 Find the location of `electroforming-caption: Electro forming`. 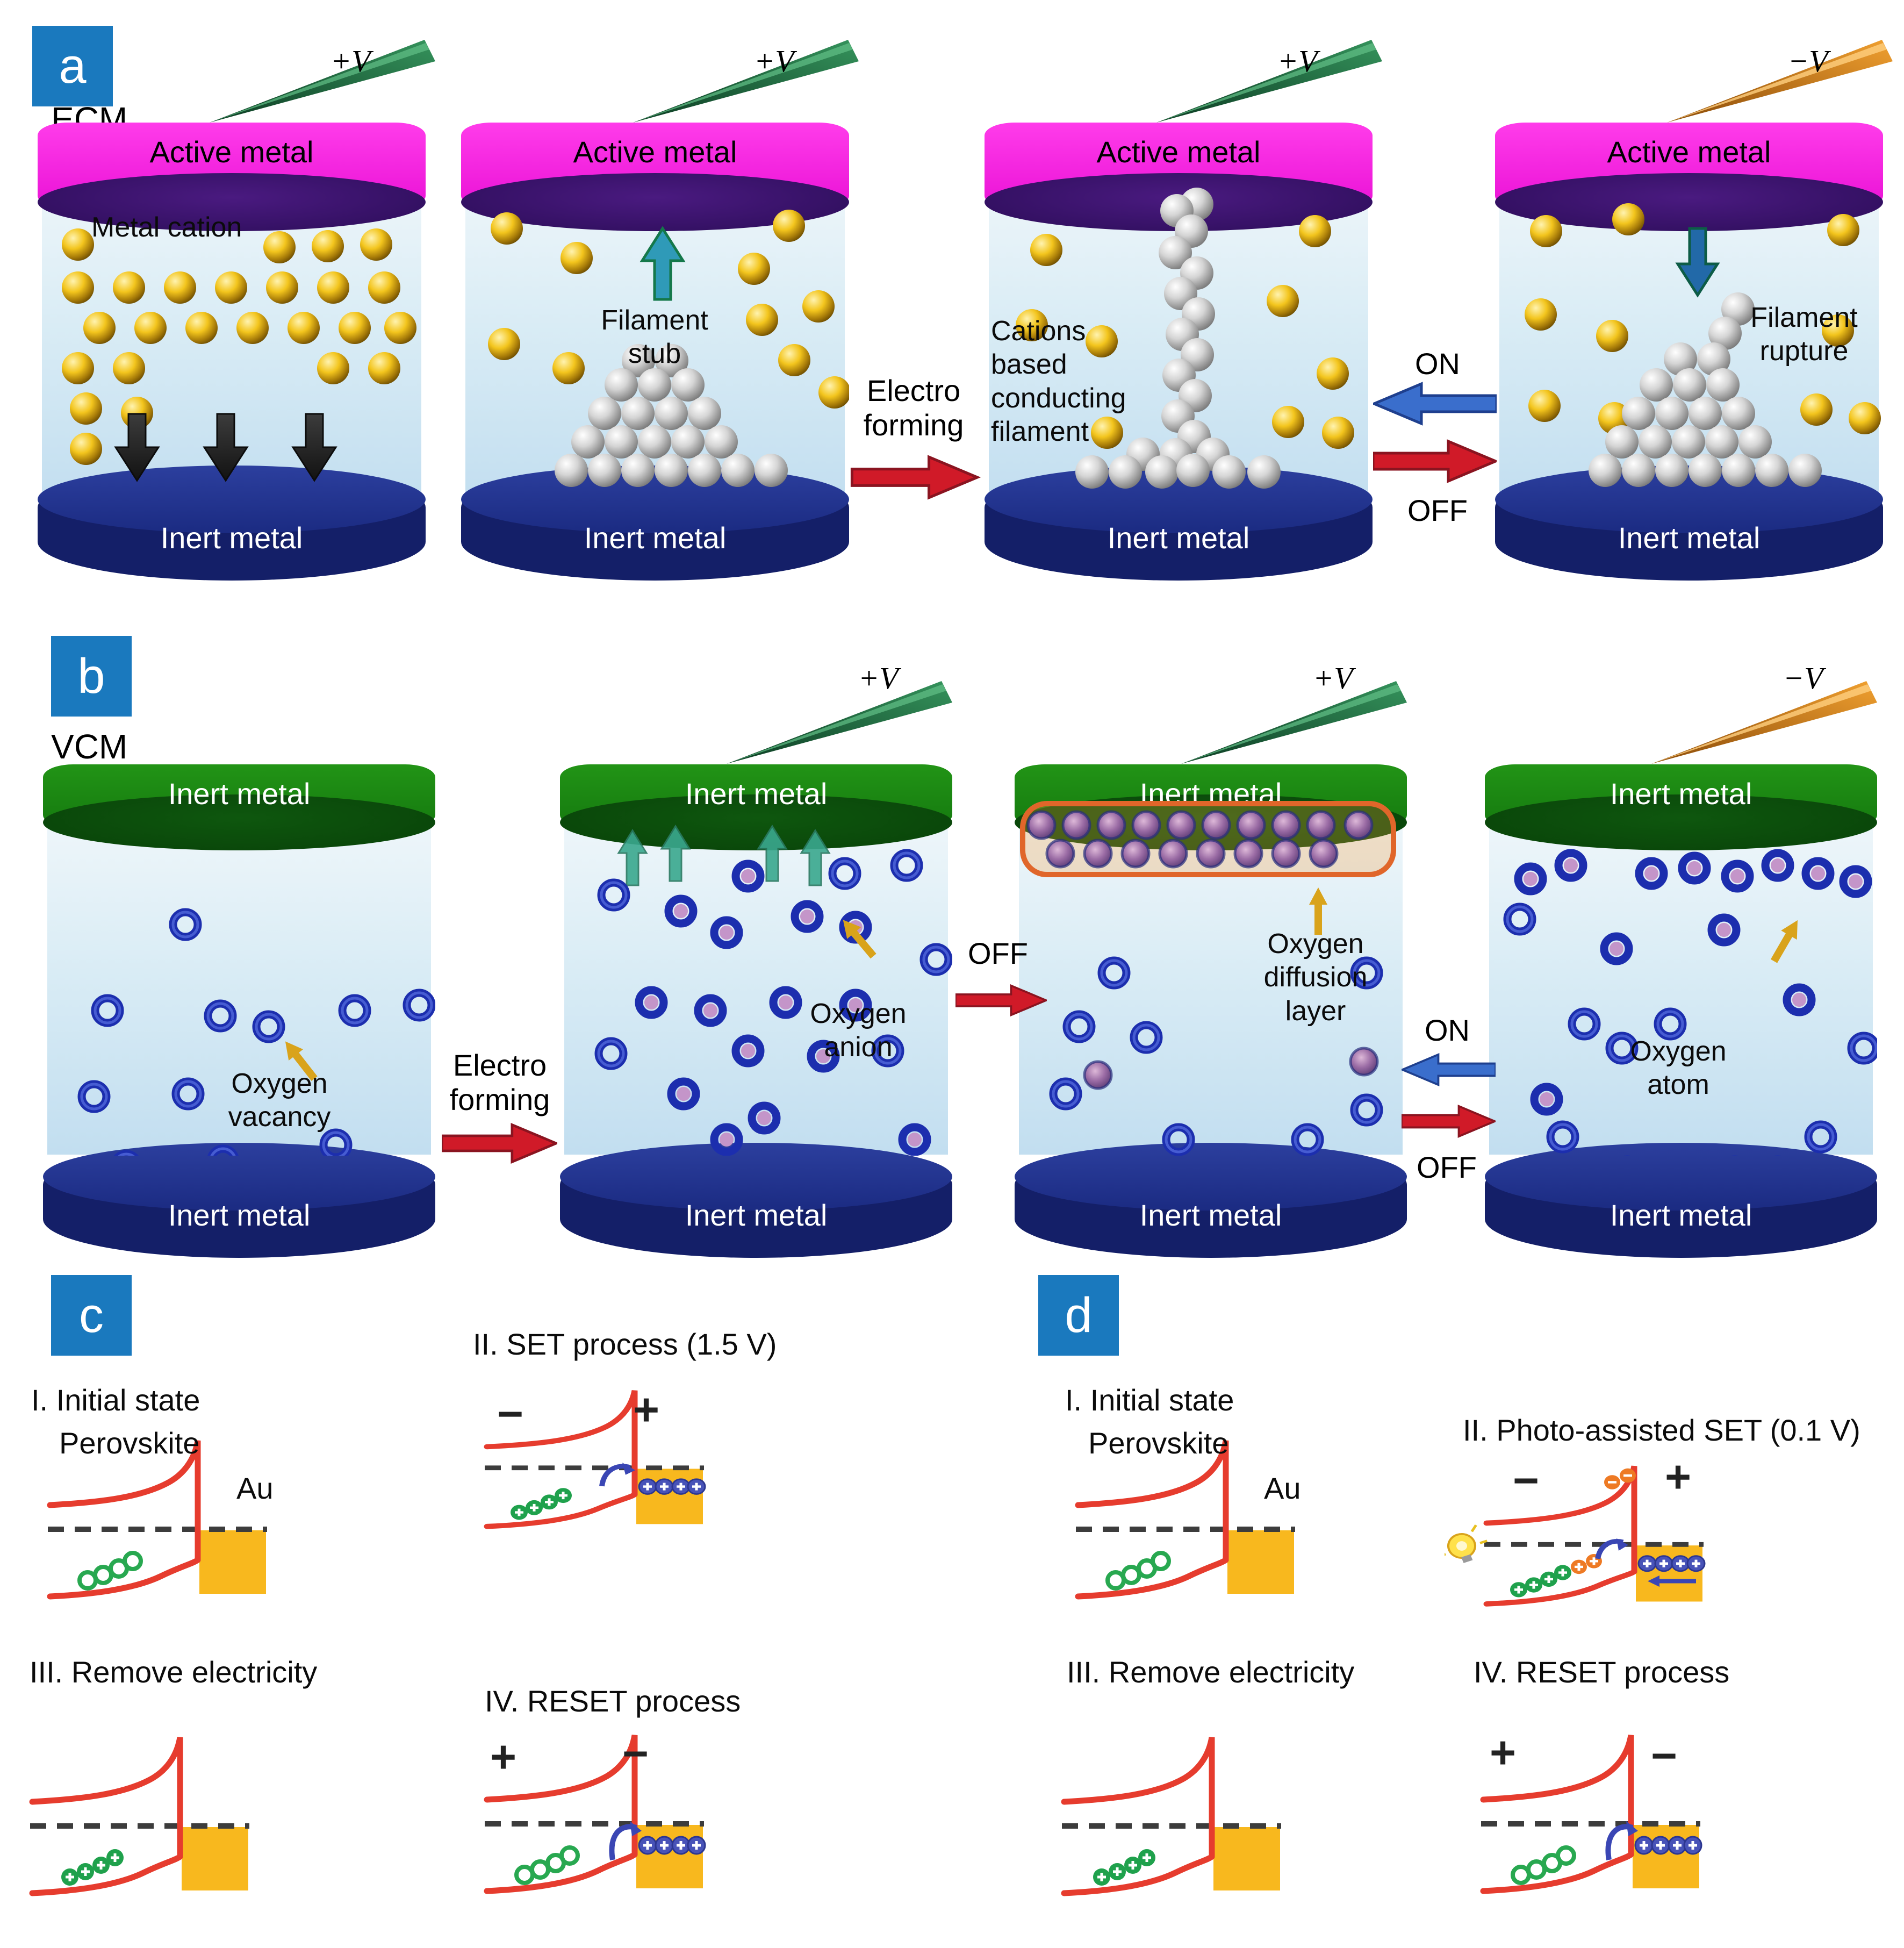

electroforming-caption: Electro forming is located at coordinates (913, 408).